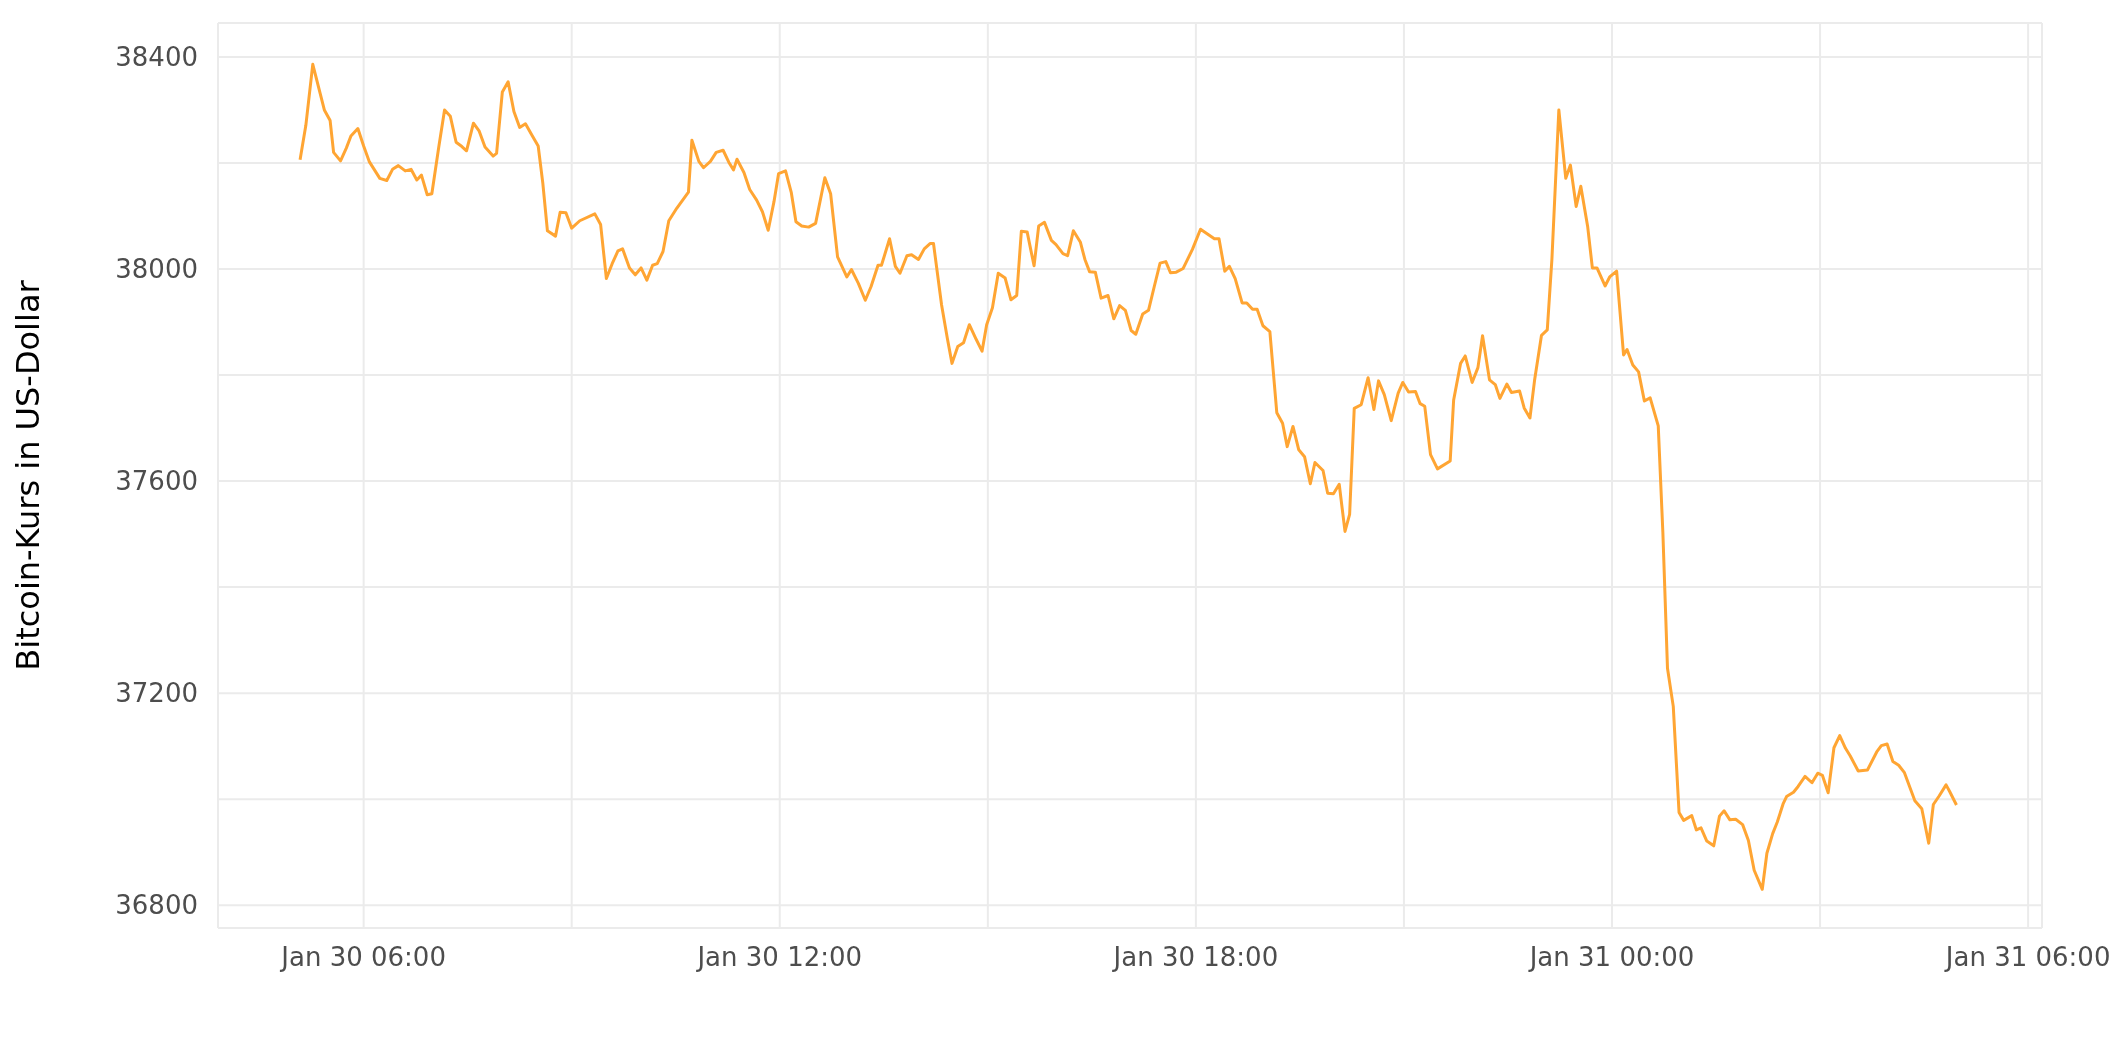 The image size is (2125, 1062). I want to click on x-tick-label: Jan 31 06:00, so click(2027, 957).